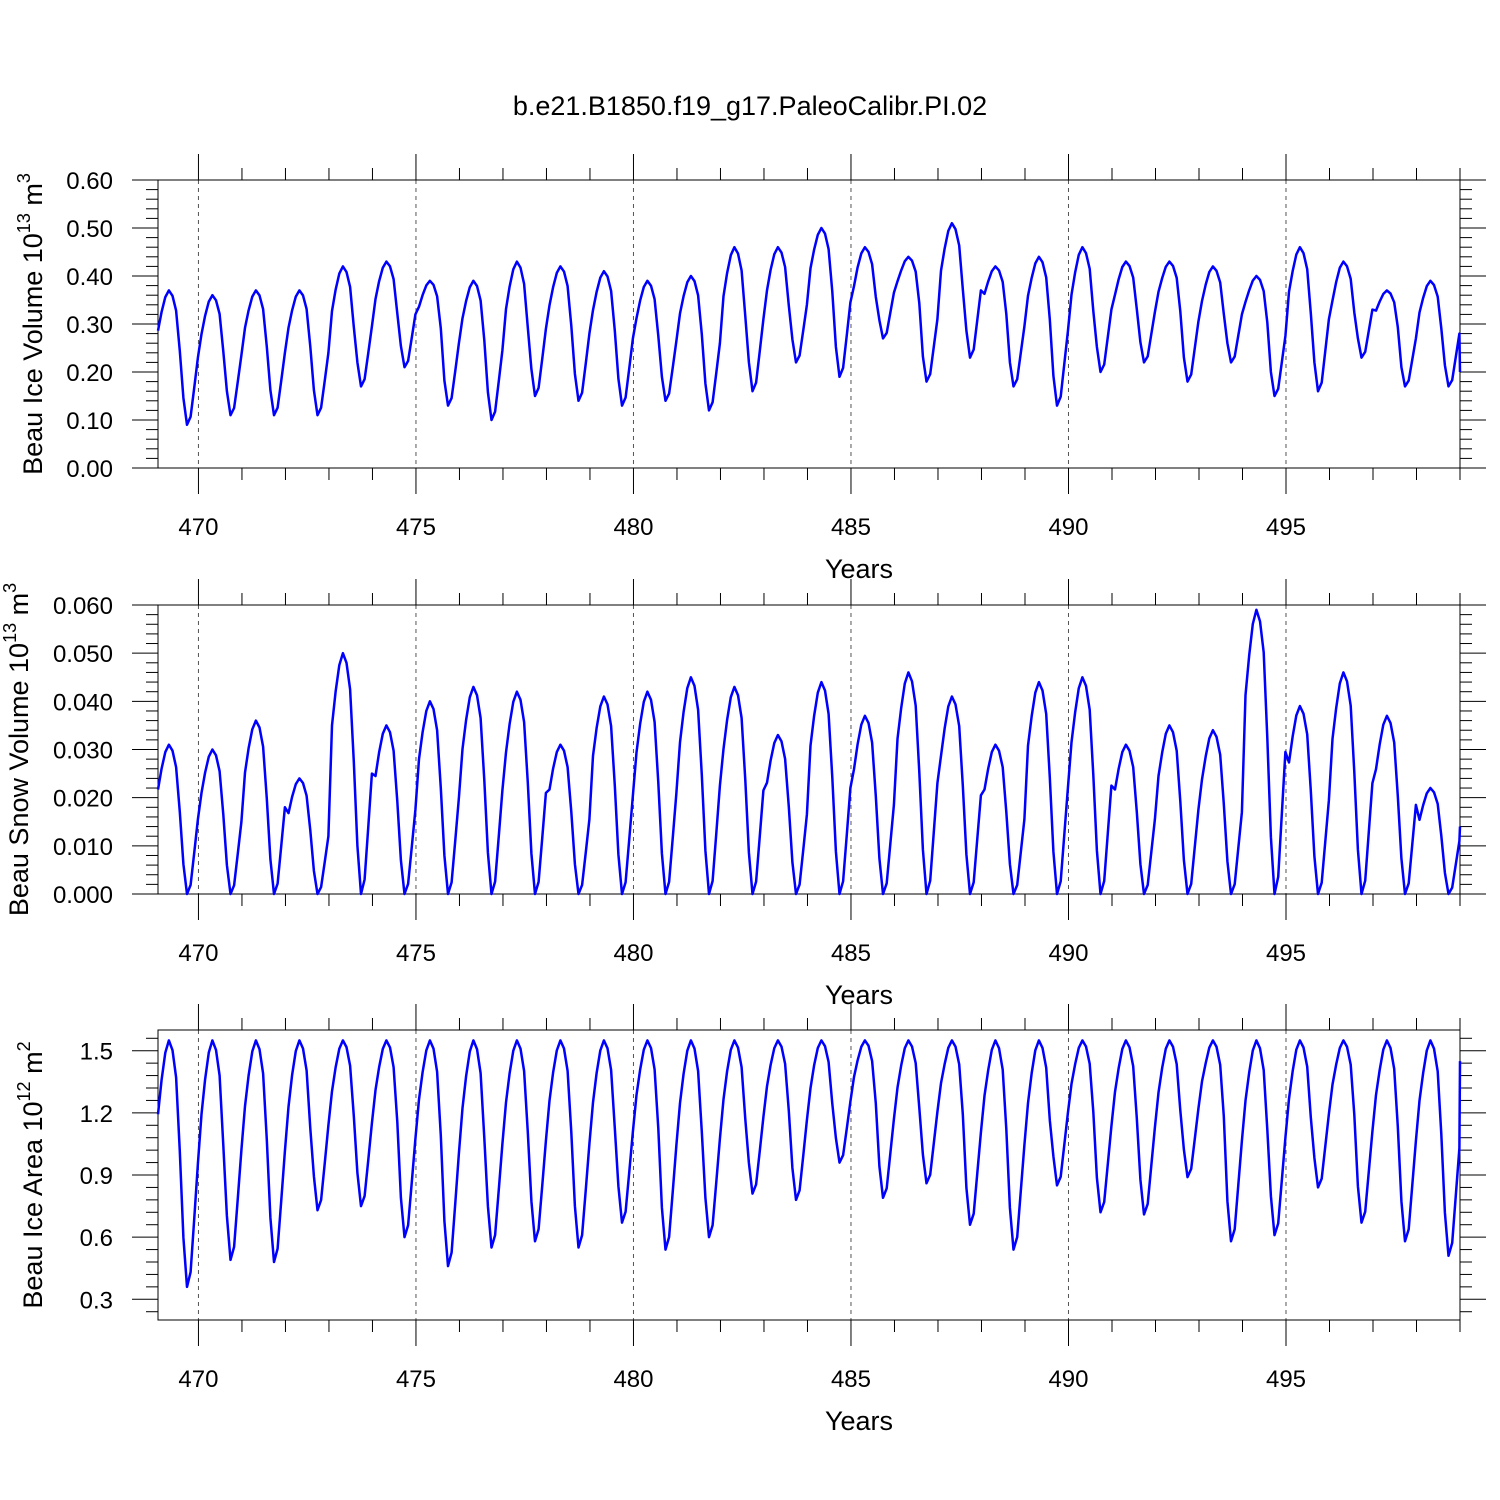 Image resolution: width=1500 pixels, height=1500 pixels. Describe the element at coordinates (89, 421) in the screenshot. I see `y-tick-label: 0.10` at that location.